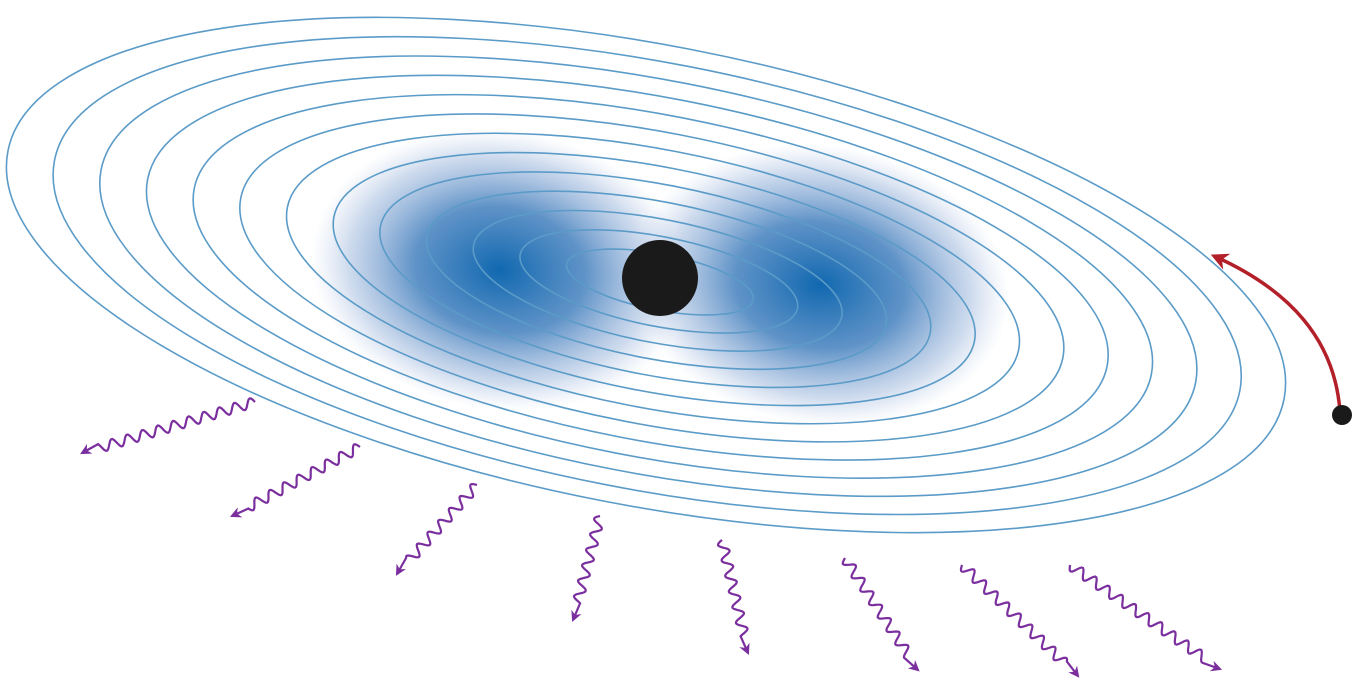 This screenshot has width=1360, height=680. I want to click on left-lobe, so click(500, 270).